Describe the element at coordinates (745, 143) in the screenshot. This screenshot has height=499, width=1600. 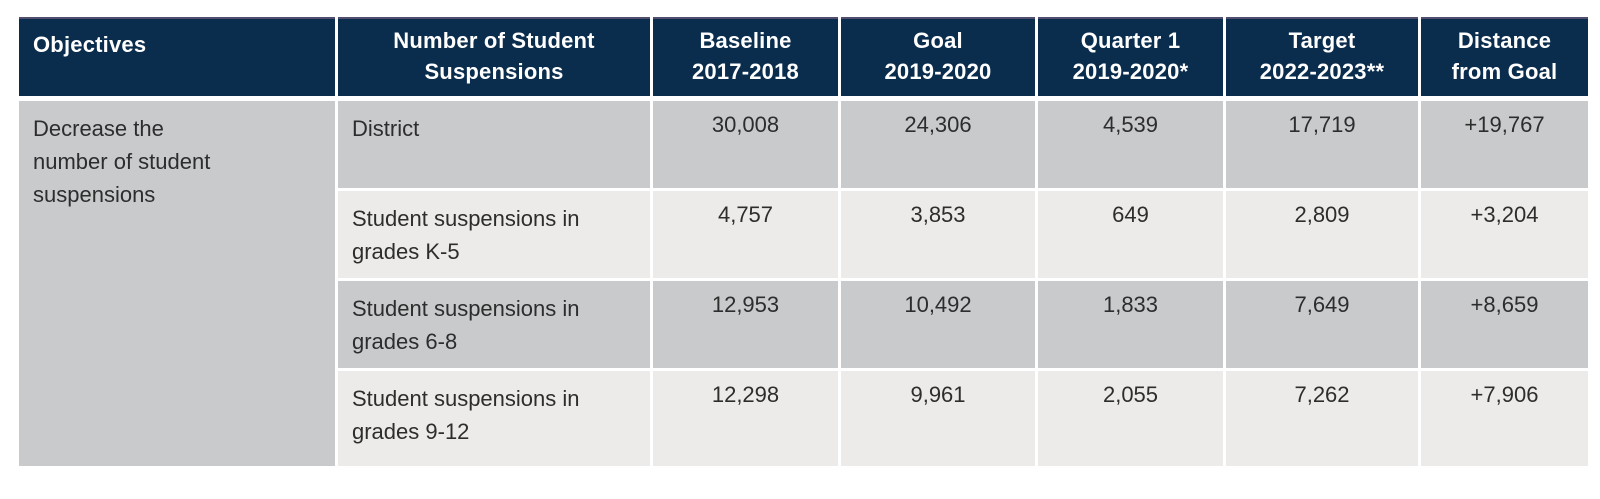
I see `cell-baseline: 30,008` at that location.